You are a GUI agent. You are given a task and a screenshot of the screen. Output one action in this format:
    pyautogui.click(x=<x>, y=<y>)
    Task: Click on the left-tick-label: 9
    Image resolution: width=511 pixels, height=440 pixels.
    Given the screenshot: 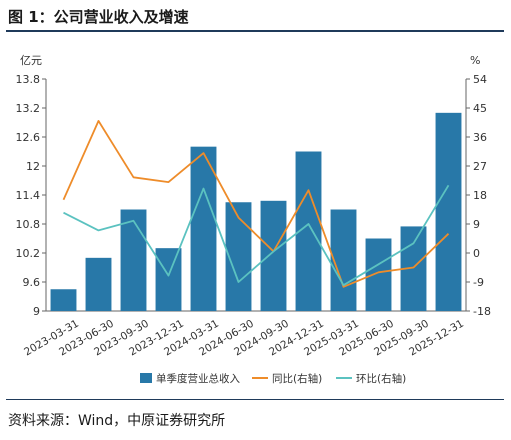 What is the action you would take?
    pyautogui.click(x=36, y=311)
    